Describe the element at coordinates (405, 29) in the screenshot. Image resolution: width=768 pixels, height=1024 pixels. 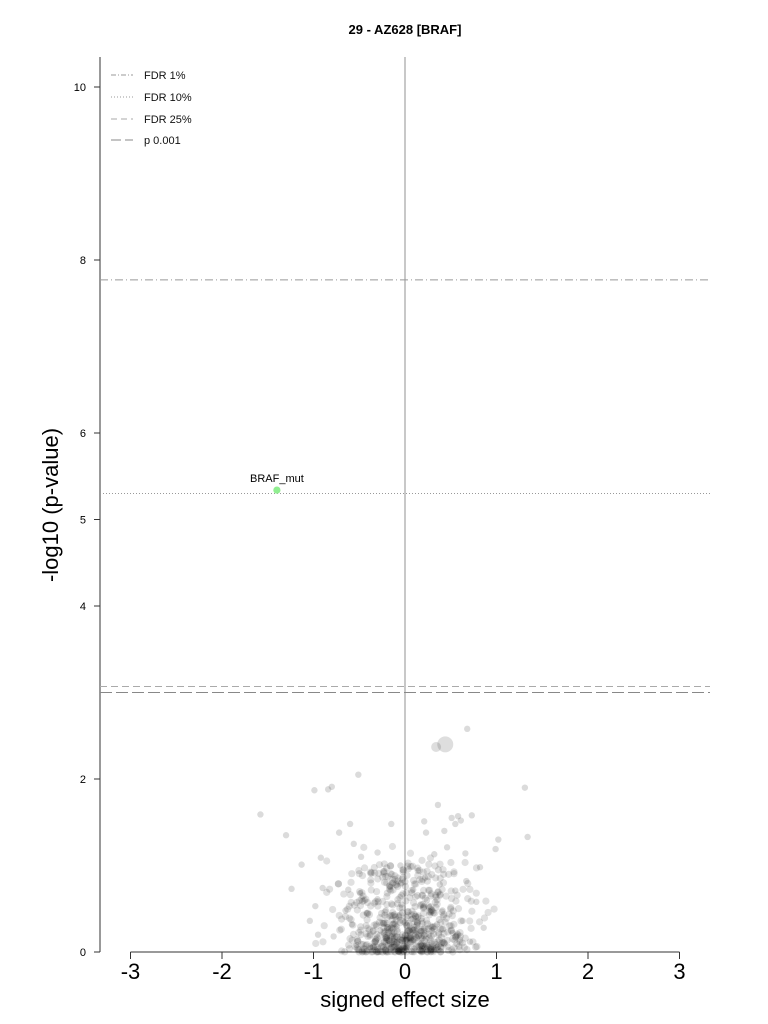
I see `chart-title: 29 - AZ628 [BRAF]` at that location.